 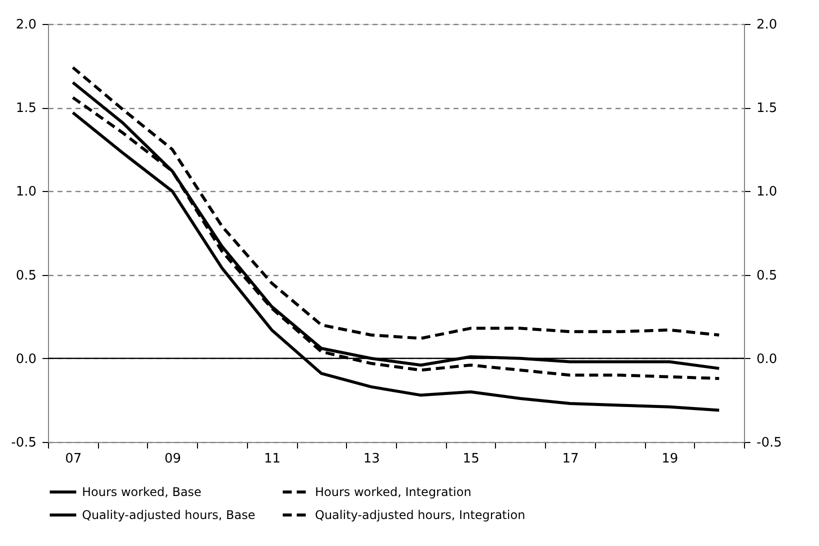 What do you see at coordinates (73, 459) in the screenshot?
I see `x-tick-label: 07` at bounding box center [73, 459].